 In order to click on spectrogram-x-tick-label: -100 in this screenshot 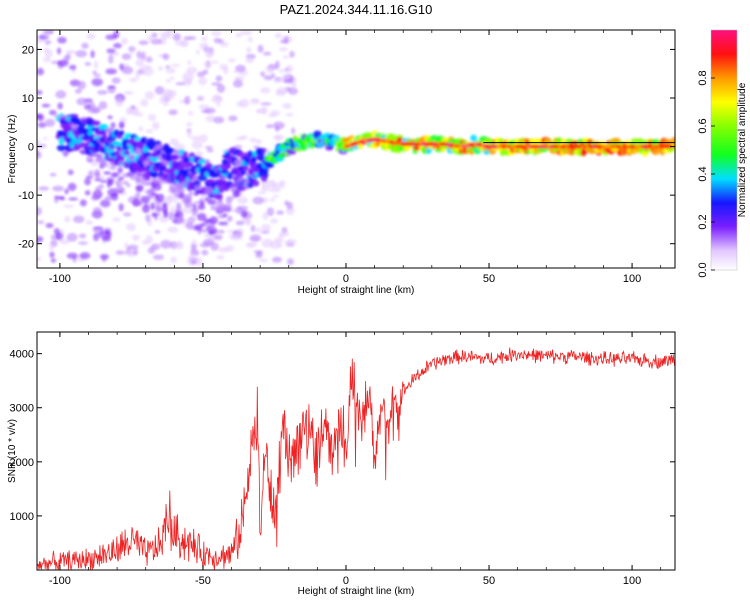, I will do `click(60, 279)`.